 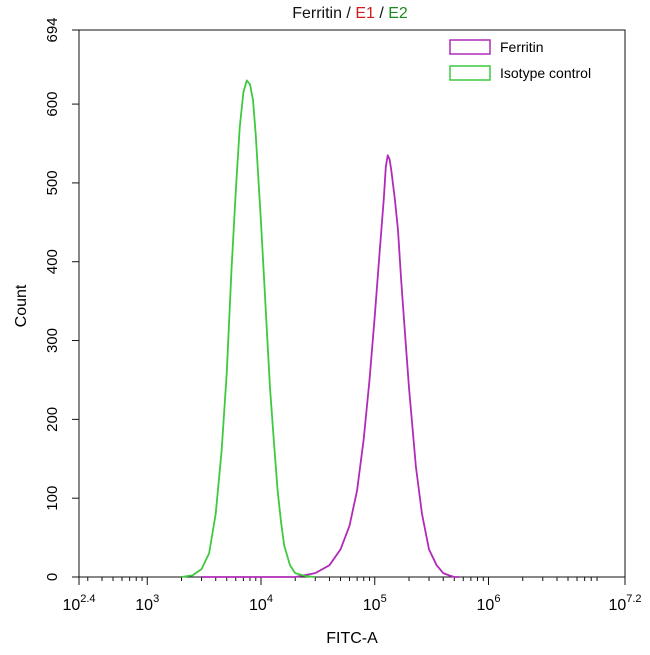 I want to click on y-tick-label: 694, so click(x=52, y=29).